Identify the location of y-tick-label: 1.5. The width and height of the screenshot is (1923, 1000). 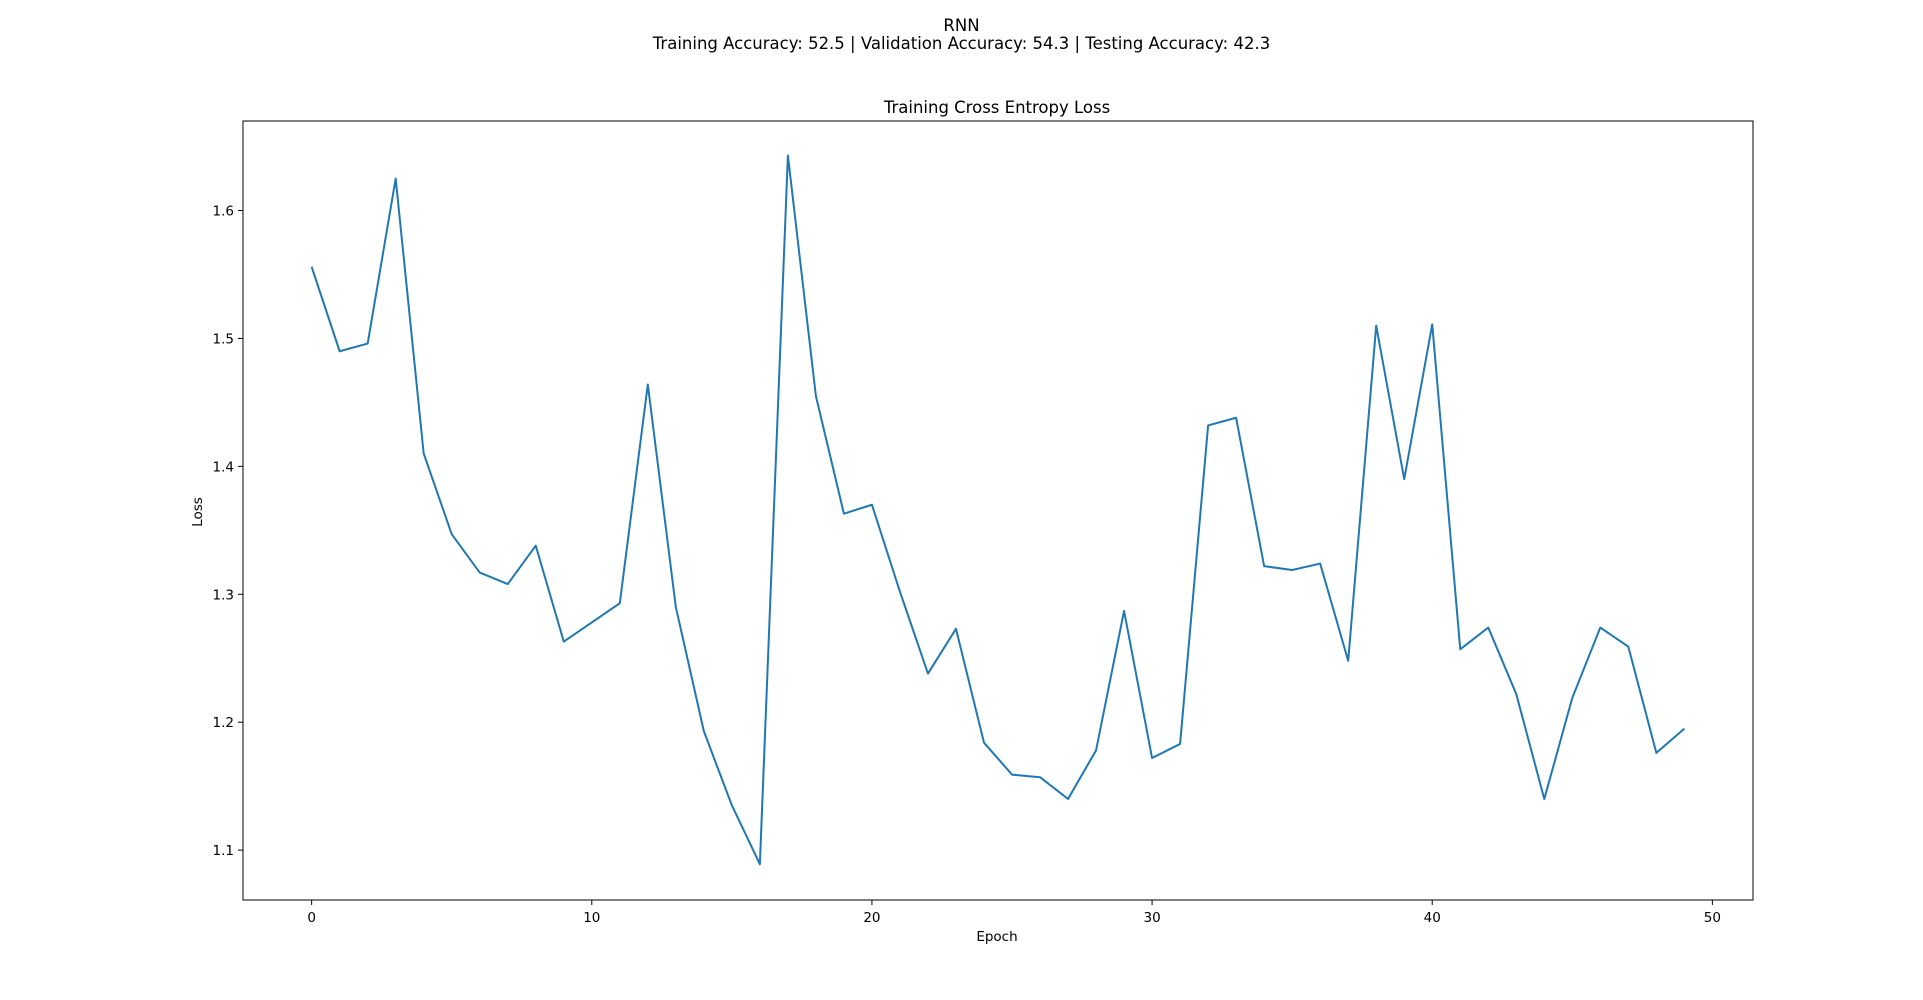
(223, 339).